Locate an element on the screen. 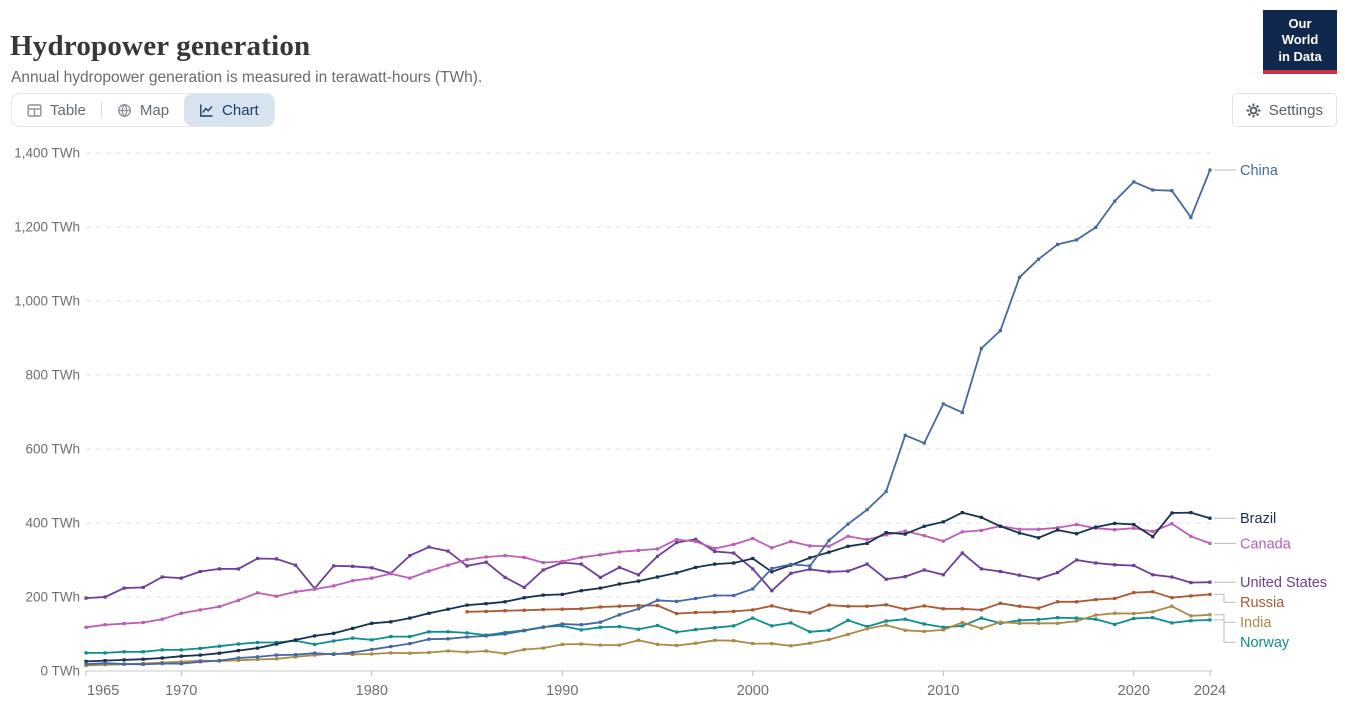 The width and height of the screenshot is (1345, 707). series-line-united-states is located at coordinates (648, 568).